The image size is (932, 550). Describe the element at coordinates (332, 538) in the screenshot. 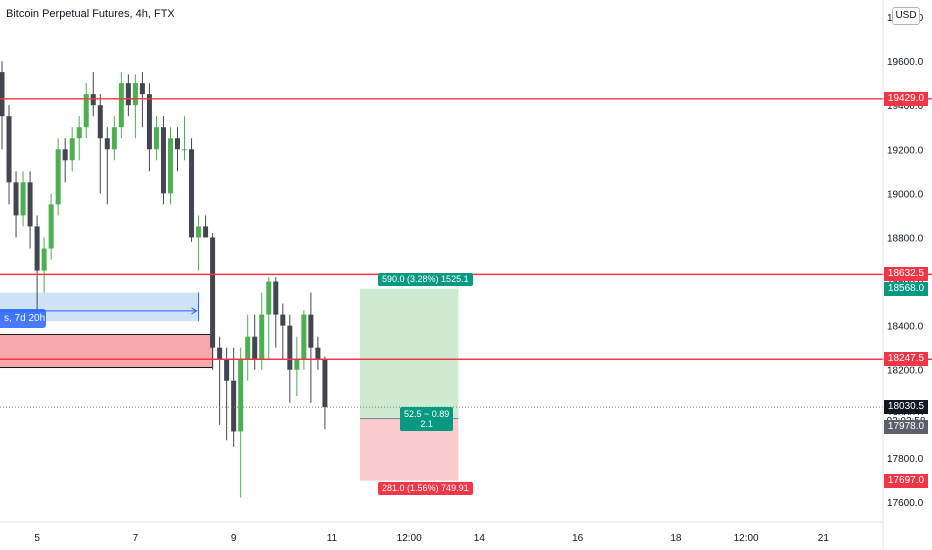

I see `time-tick-label: 11` at that location.